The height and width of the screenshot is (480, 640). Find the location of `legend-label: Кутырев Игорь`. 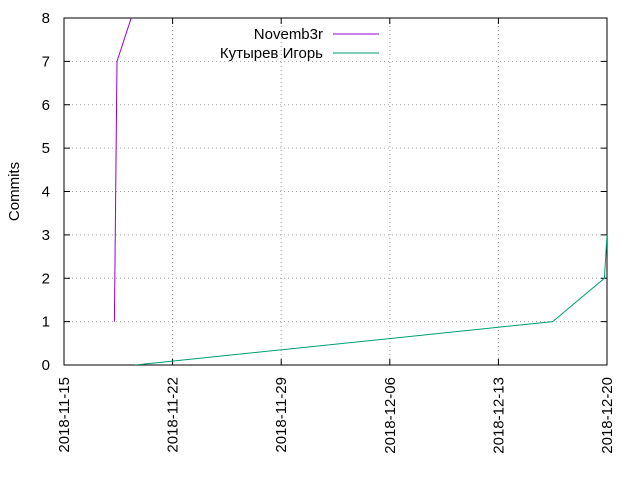

legend-label: Кутырев Игорь is located at coordinates (271, 53).